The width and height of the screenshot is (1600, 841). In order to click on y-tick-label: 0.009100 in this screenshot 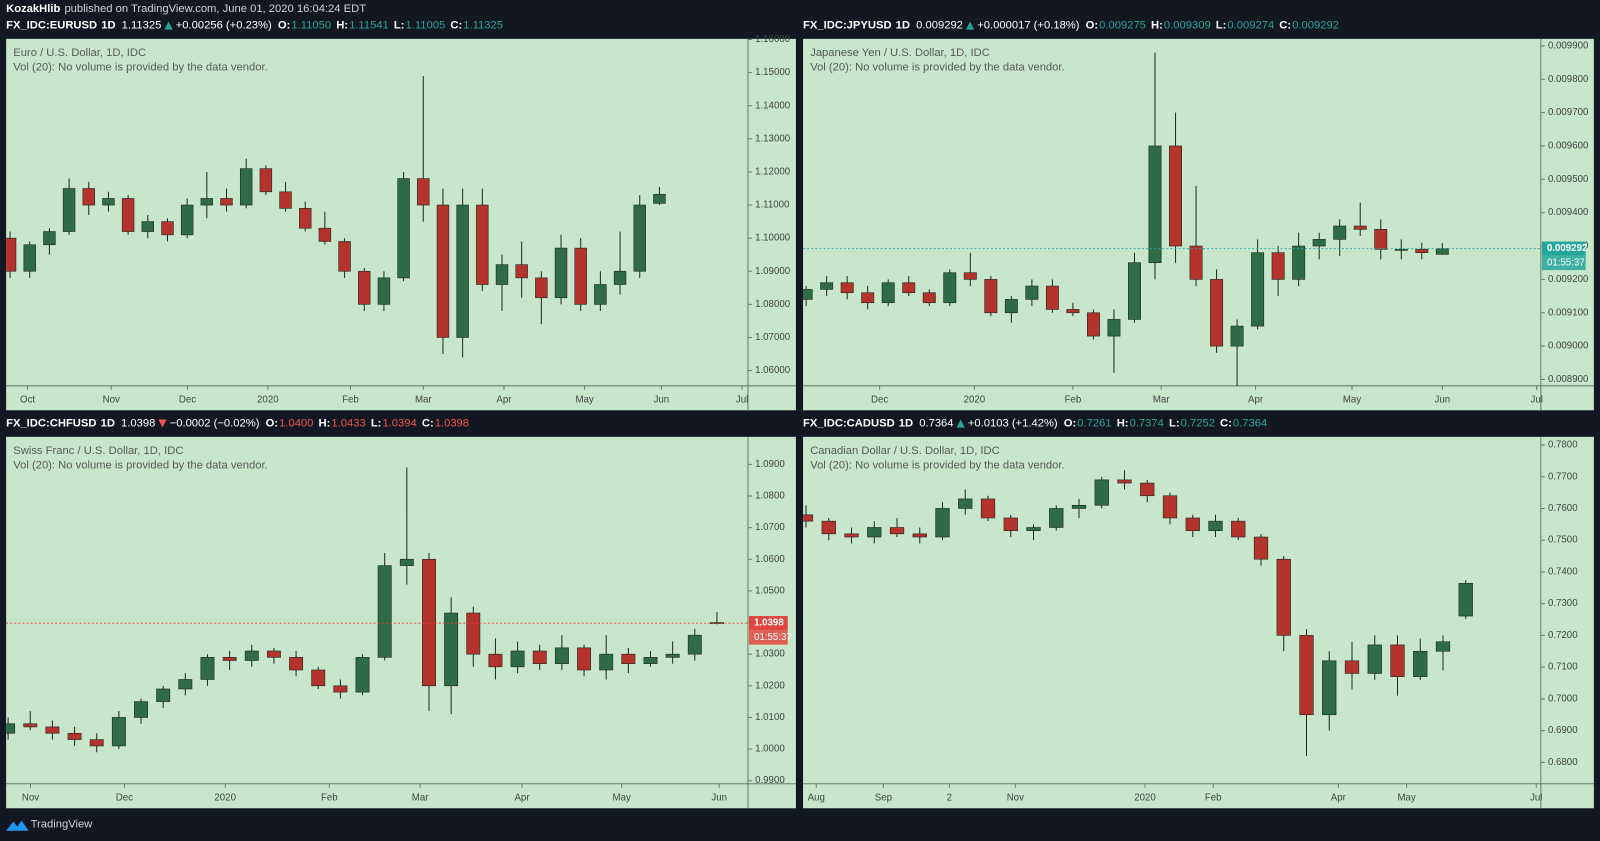, I will do `click(1568, 312)`.